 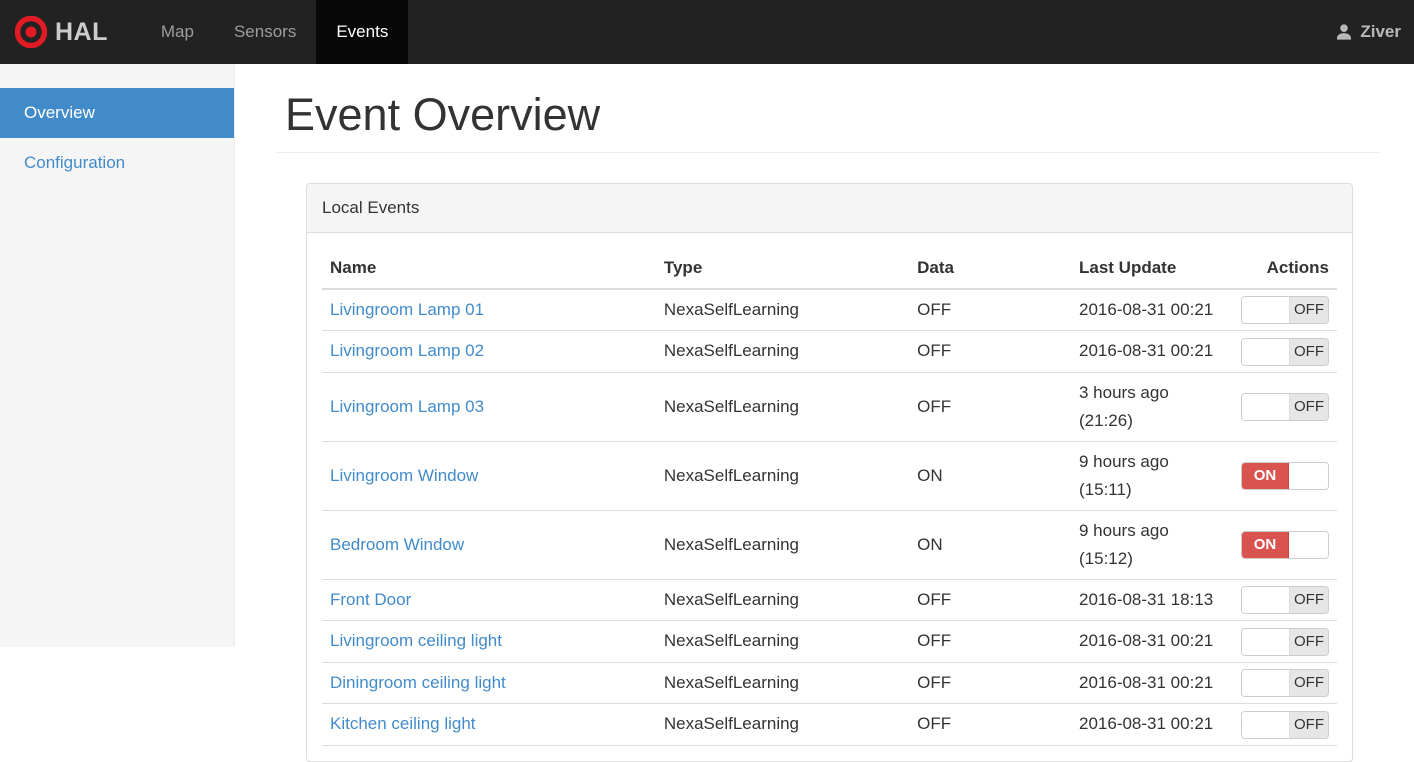 What do you see at coordinates (1380, 32) in the screenshot?
I see `user-name: Ziver` at bounding box center [1380, 32].